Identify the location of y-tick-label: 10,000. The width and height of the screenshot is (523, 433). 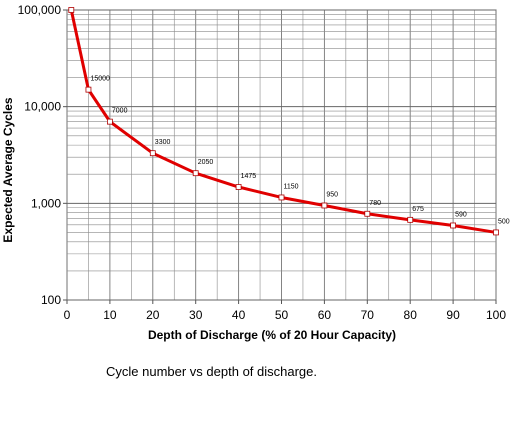
(42, 107).